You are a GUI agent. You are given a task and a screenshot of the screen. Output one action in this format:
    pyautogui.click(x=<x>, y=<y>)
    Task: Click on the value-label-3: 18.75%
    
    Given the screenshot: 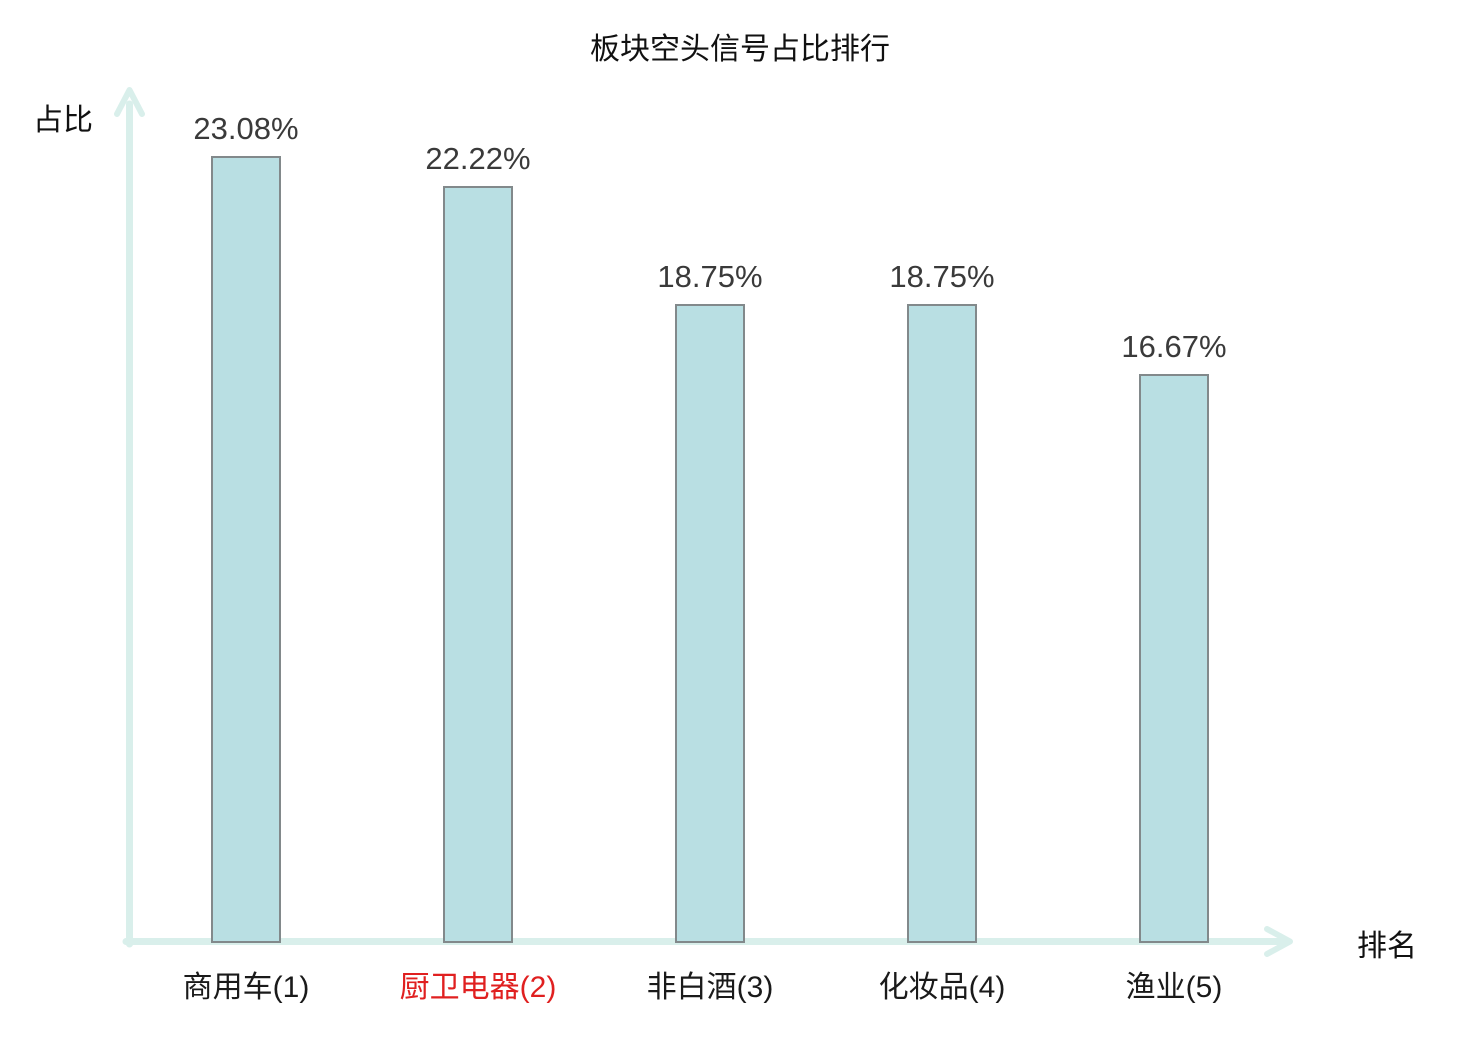 What is the action you would take?
    pyautogui.click(x=710, y=276)
    